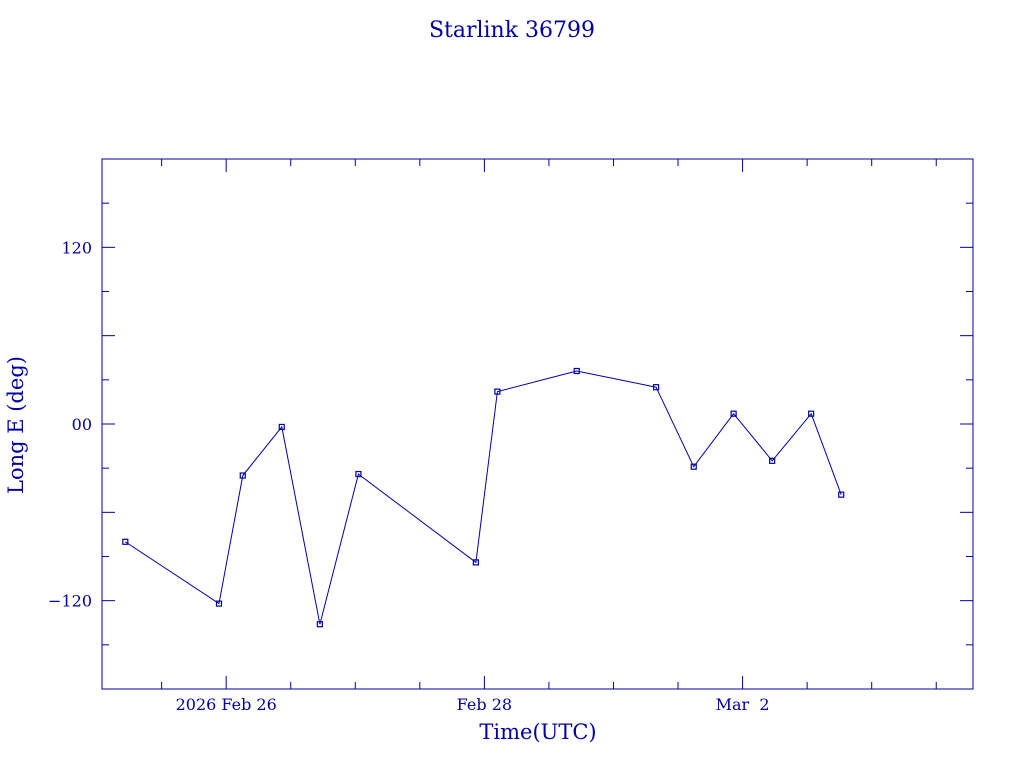 Image resolution: width=1024 pixels, height=768 pixels. I want to click on y-tick-label: 00, so click(82, 424).